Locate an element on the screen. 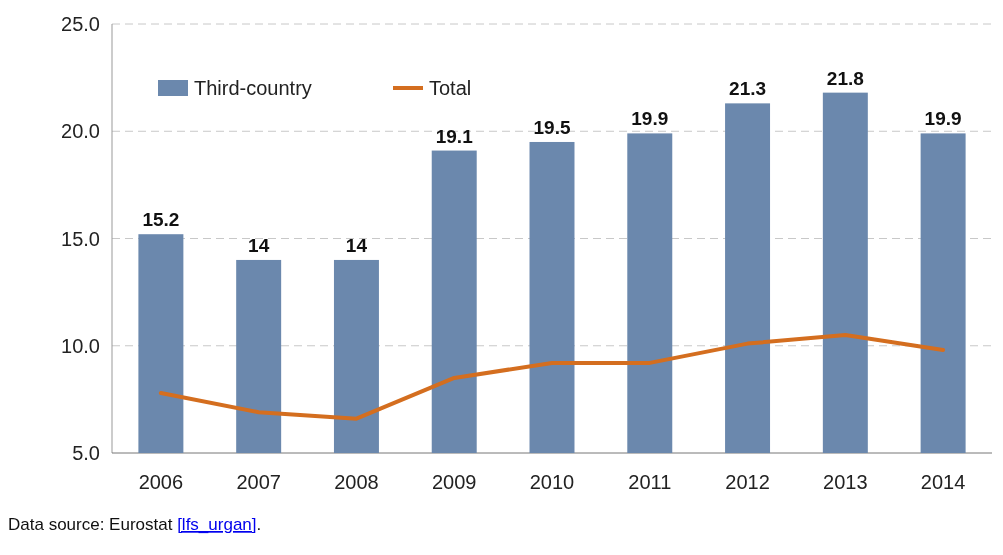 The image size is (1003, 555). x-tick-label: 2014 is located at coordinates (943, 482).